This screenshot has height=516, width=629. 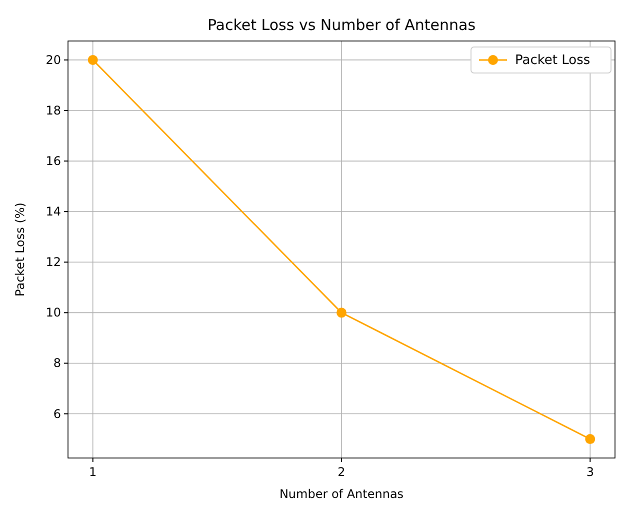 I want to click on y-tick-label: 12, so click(x=53, y=262).